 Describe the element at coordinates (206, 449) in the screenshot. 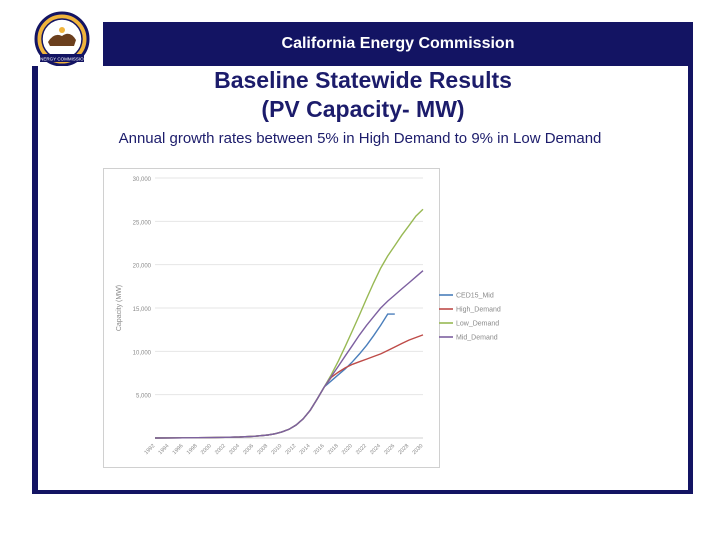

I see `x-tick-label: 2000` at that location.